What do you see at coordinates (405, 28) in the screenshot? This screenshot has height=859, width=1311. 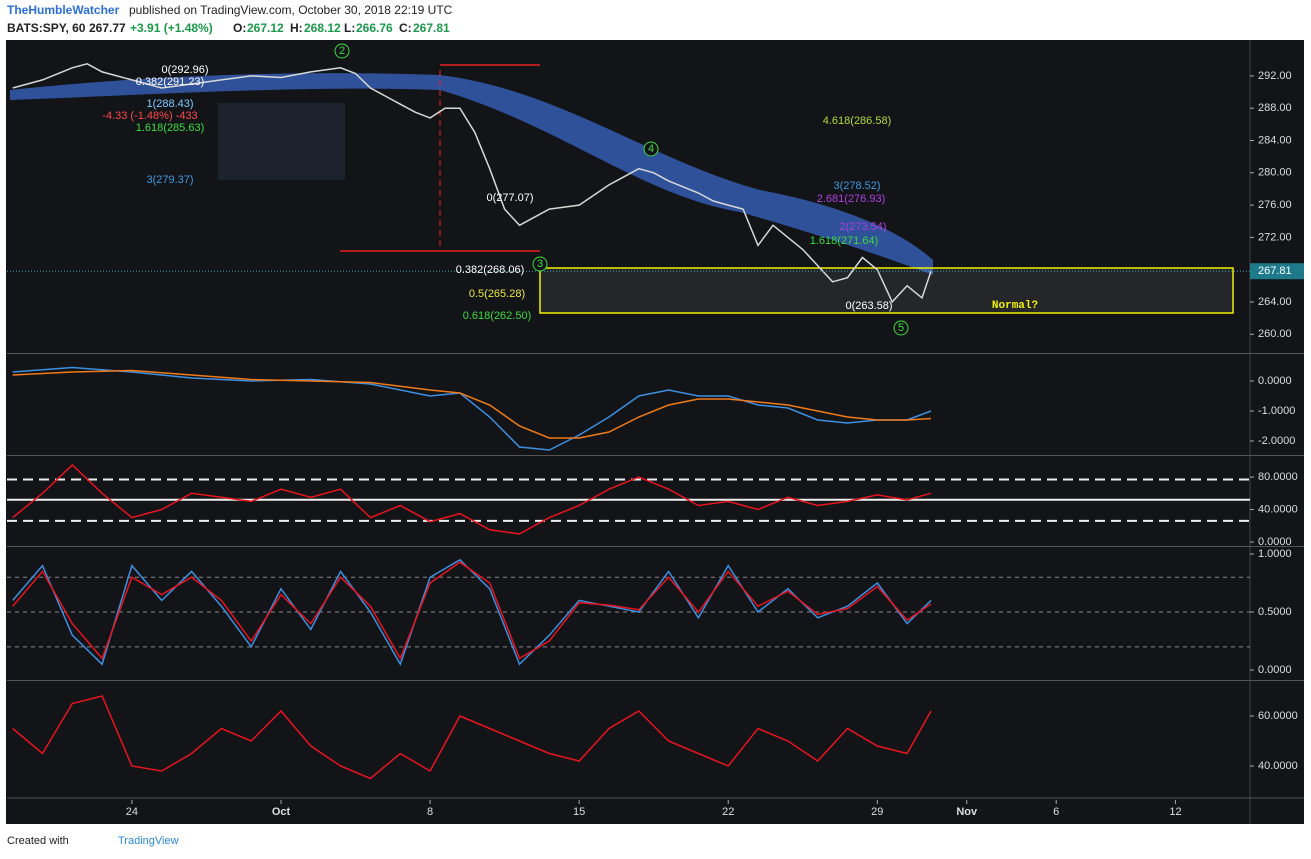 I see `c-label: C:` at bounding box center [405, 28].